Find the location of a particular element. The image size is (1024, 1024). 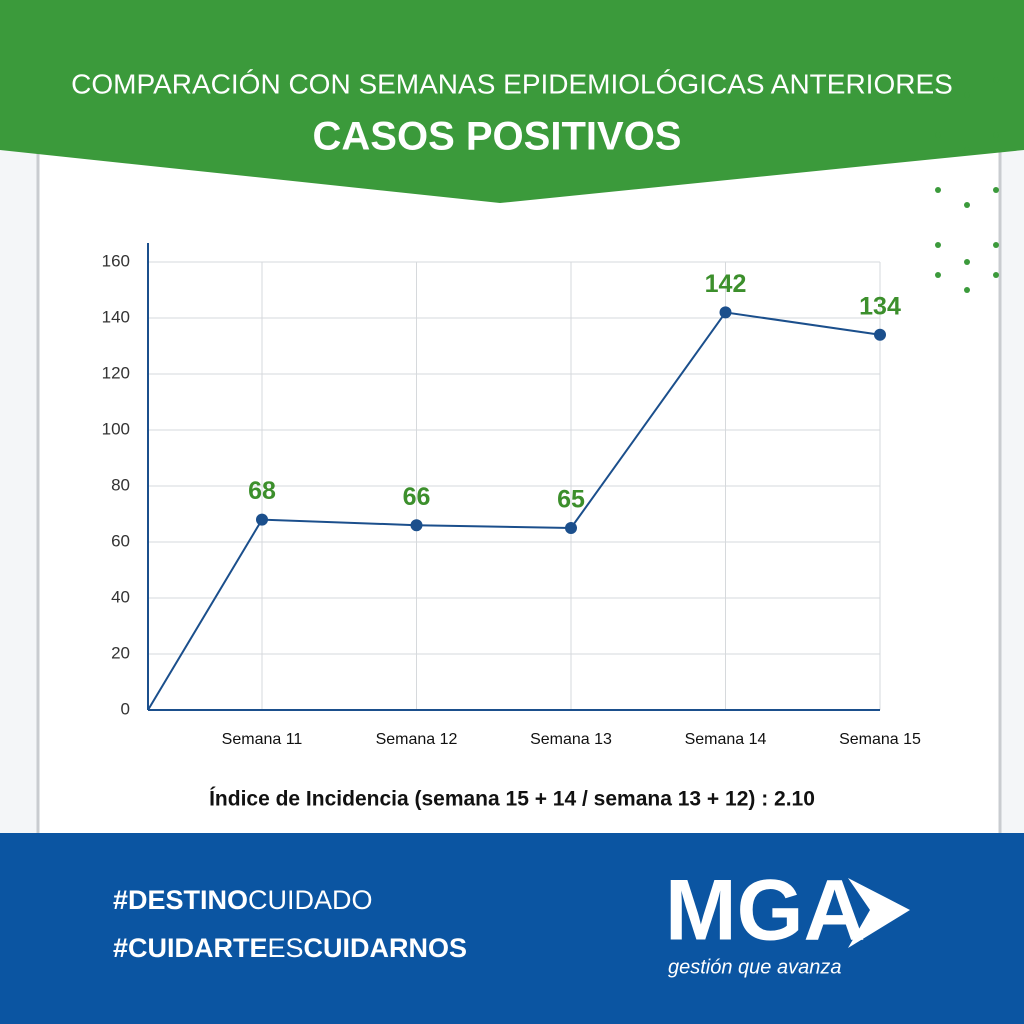

hashtag-part: CUIDARNOS is located at coordinates (386, 948).